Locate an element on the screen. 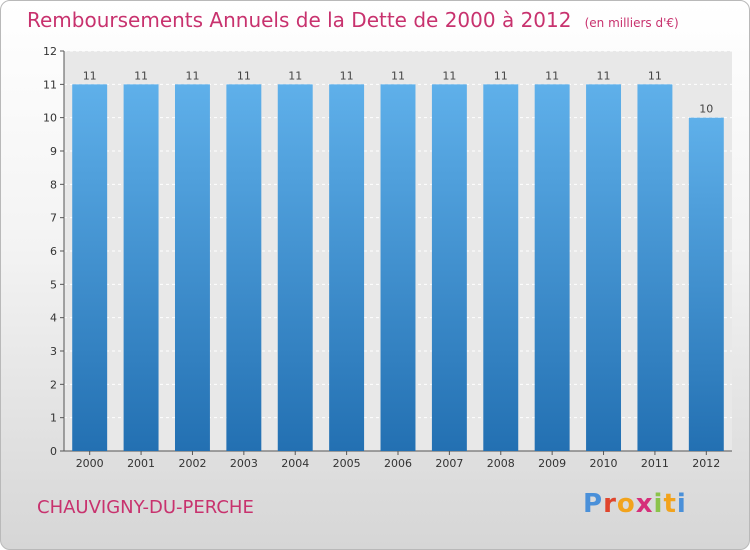 The width and height of the screenshot is (750, 550). logo-letter: o is located at coordinates (626, 504).